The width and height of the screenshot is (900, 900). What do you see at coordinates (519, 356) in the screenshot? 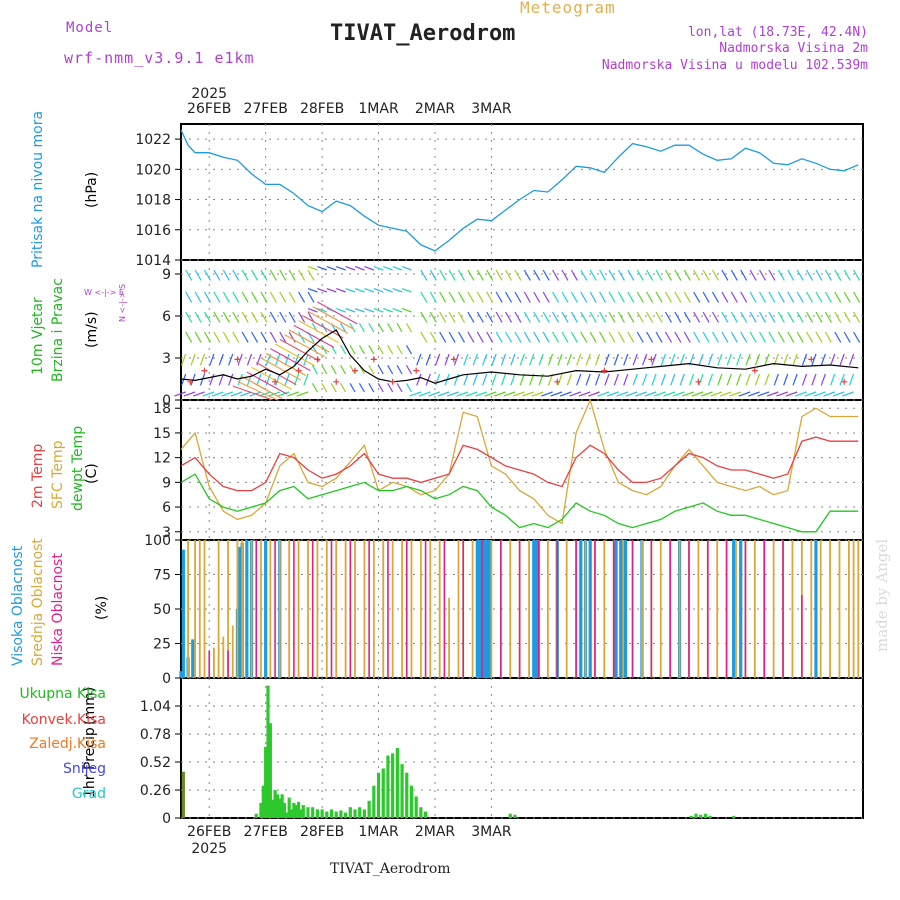
I see `wind-series-line` at bounding box center [519, 356].